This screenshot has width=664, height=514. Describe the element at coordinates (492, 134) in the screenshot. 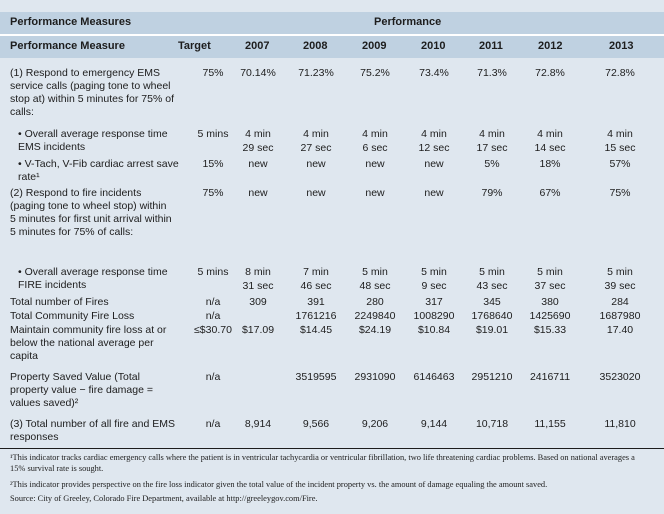

I see `row-ems-avg-2011-min: 4 min` at that location.